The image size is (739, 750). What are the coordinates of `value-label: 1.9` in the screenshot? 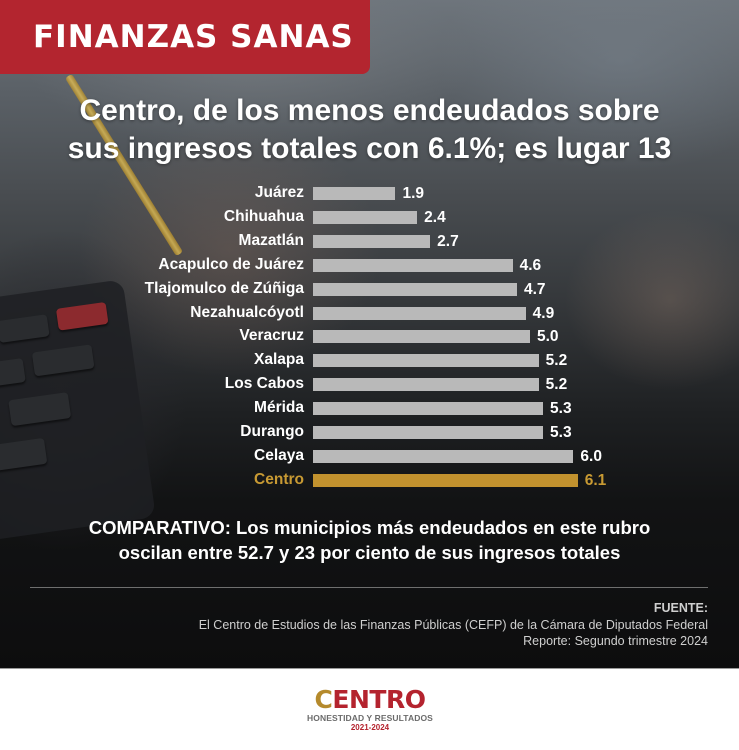 It's located at (413, 193).